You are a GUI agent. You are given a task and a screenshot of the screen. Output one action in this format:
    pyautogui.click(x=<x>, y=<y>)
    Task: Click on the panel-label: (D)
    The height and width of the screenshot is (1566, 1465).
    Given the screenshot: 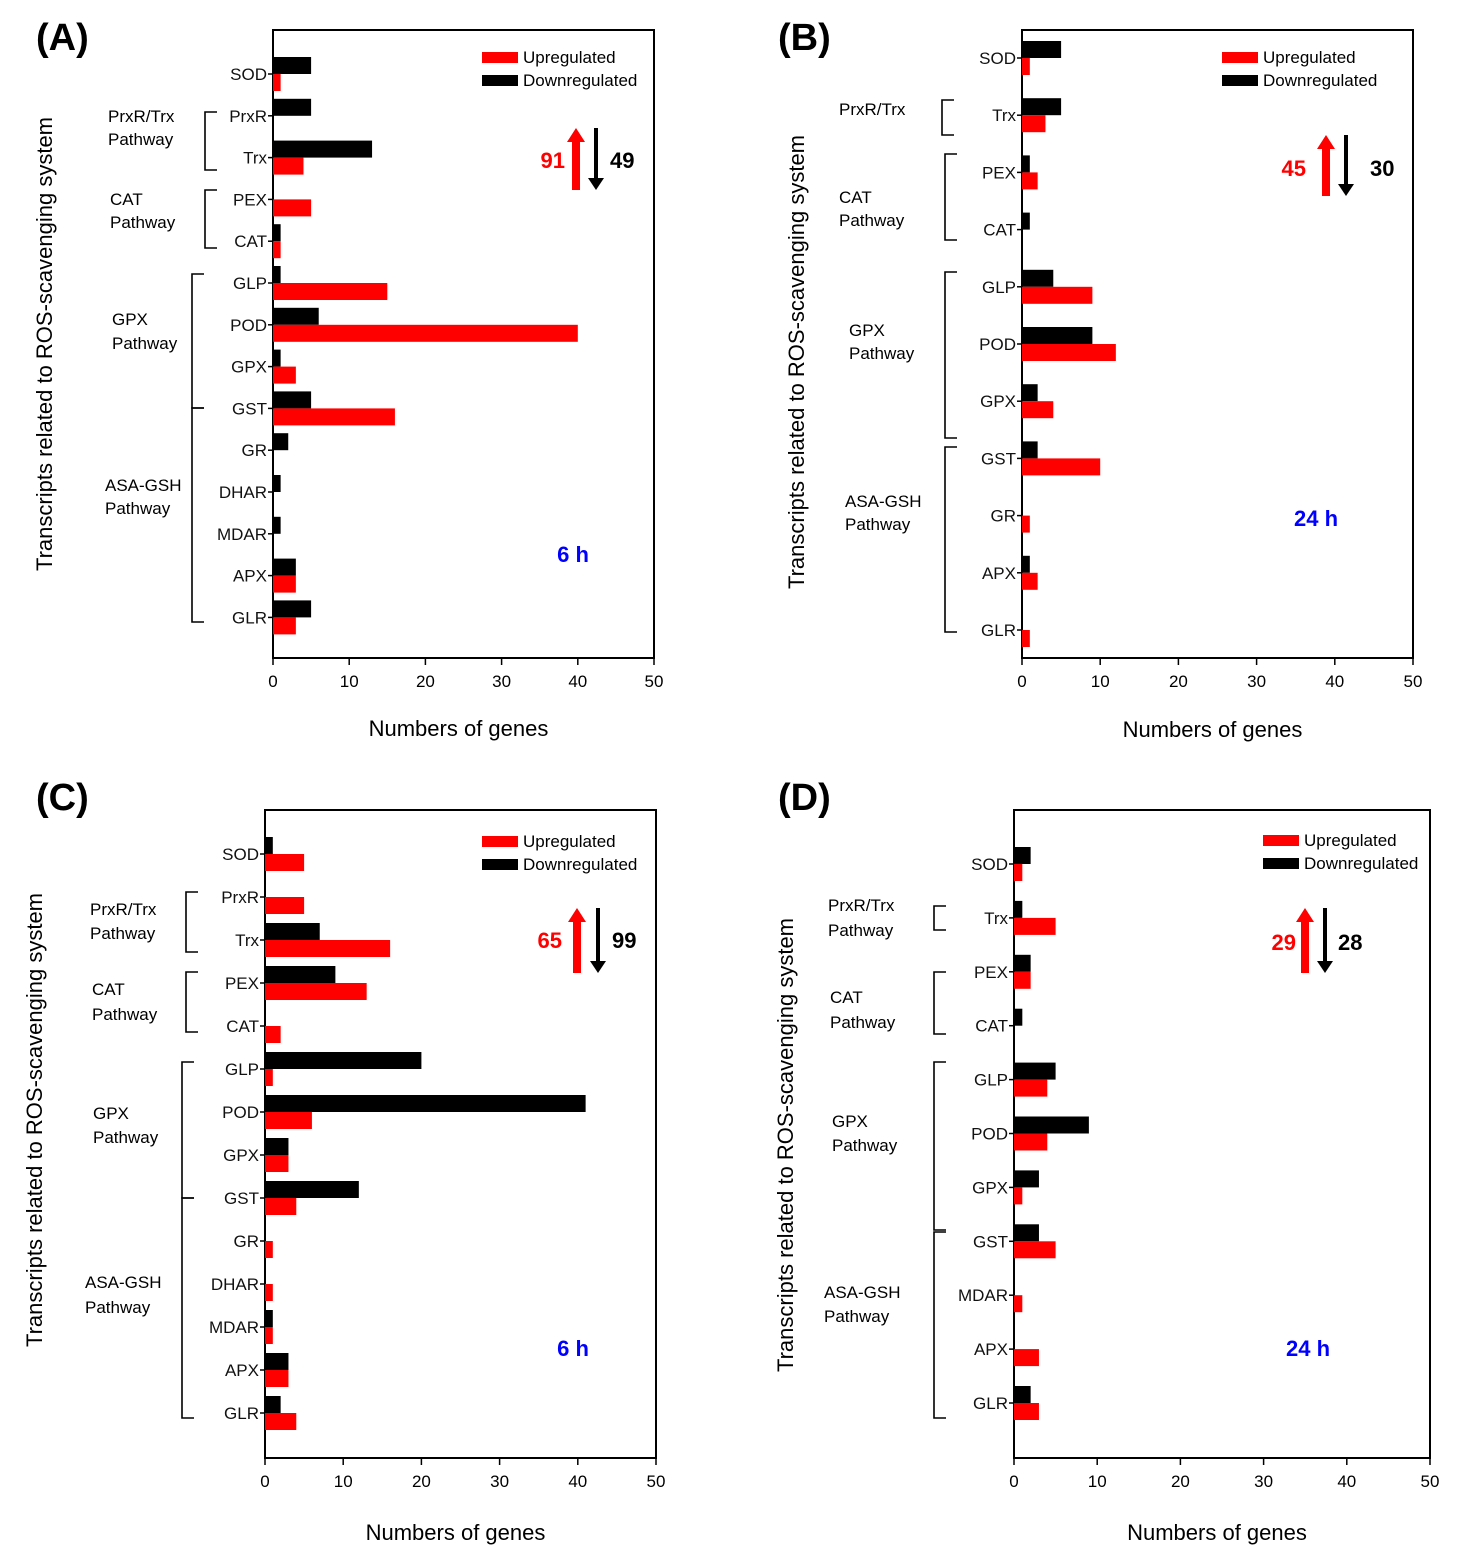 What is the action you would take?
    pyautogui.click(x=804, y=798)
    